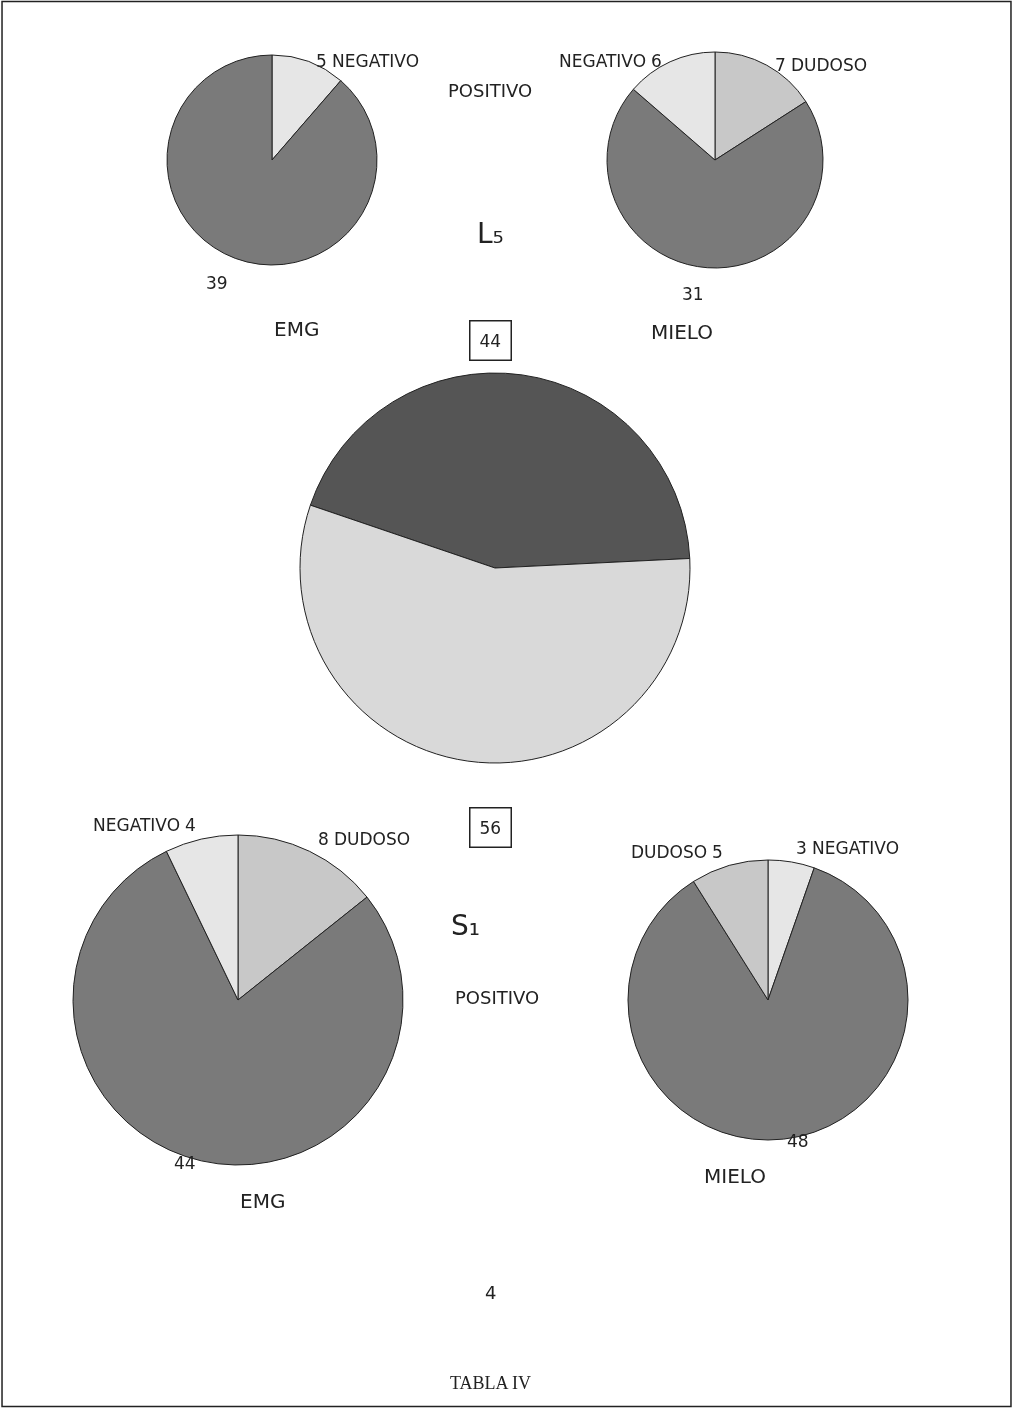 This screenshot has width=1013, height=1408. Describe the element at coordinates (490, 827) in the screenshot. I see `data-label: 56` at that location.